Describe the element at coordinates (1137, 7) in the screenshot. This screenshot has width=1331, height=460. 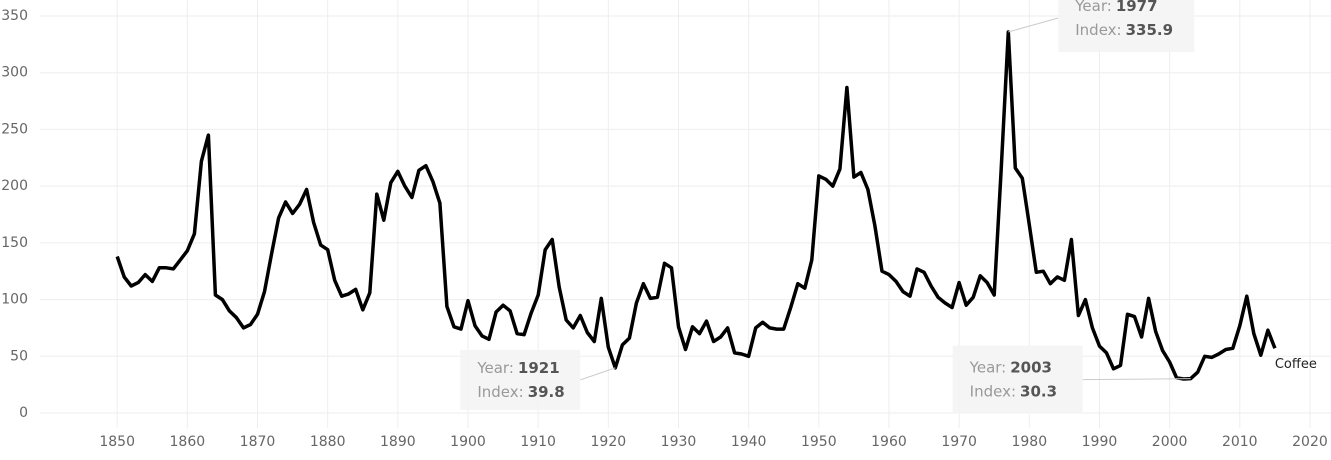
I see `annotation-value: 1977` at that location.